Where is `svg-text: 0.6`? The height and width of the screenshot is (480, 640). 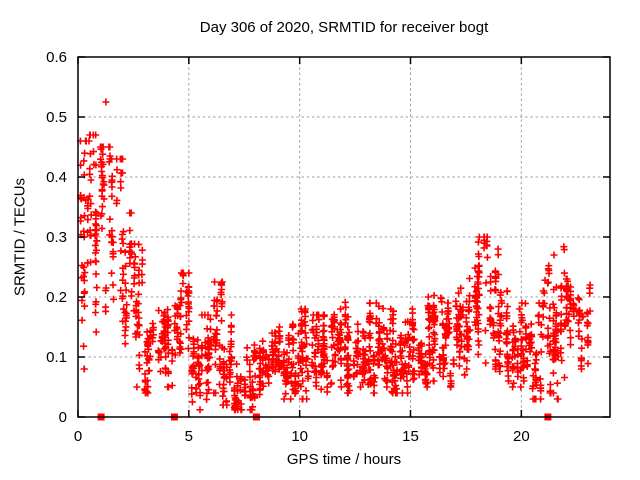
svg-text: 0.6 is located at coordinates (56, 57).